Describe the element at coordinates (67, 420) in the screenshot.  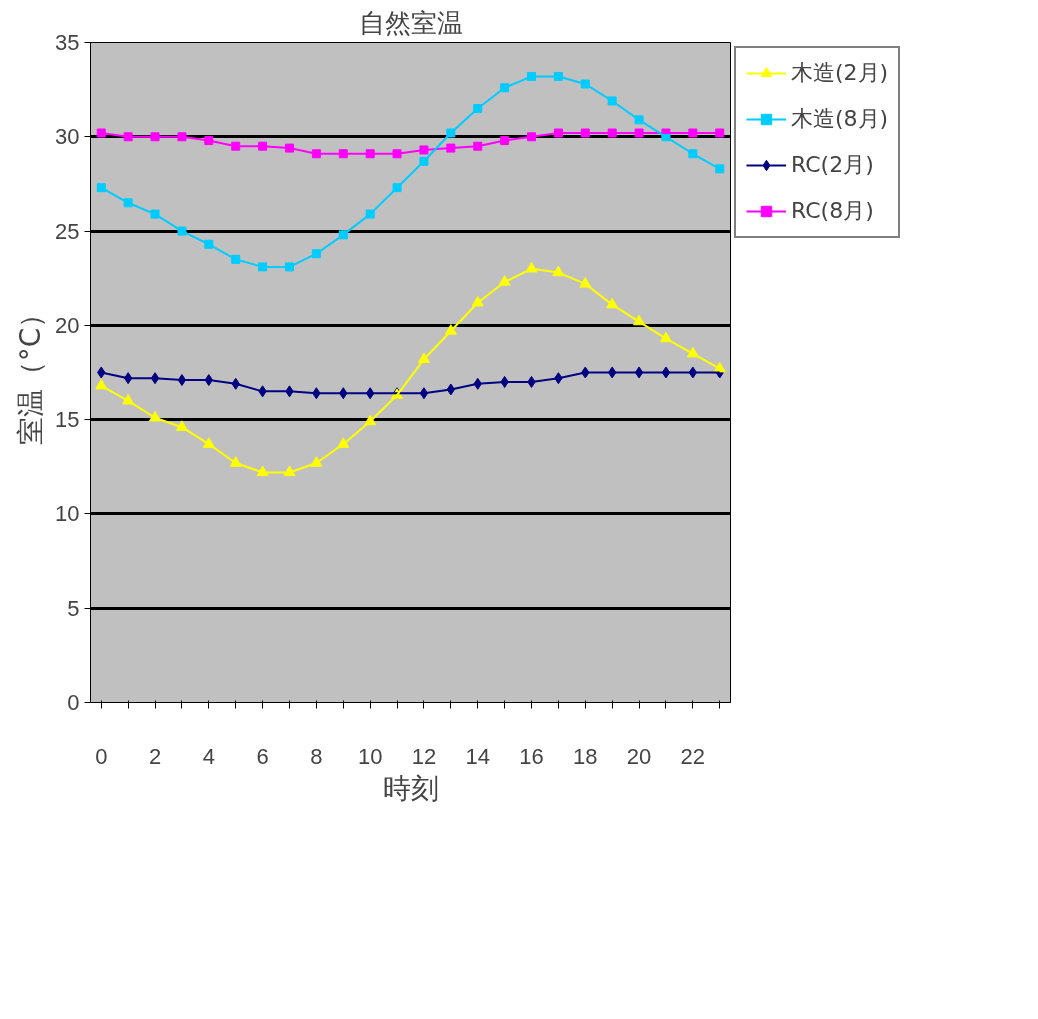
I see `y-tick-label: 15` at that location.